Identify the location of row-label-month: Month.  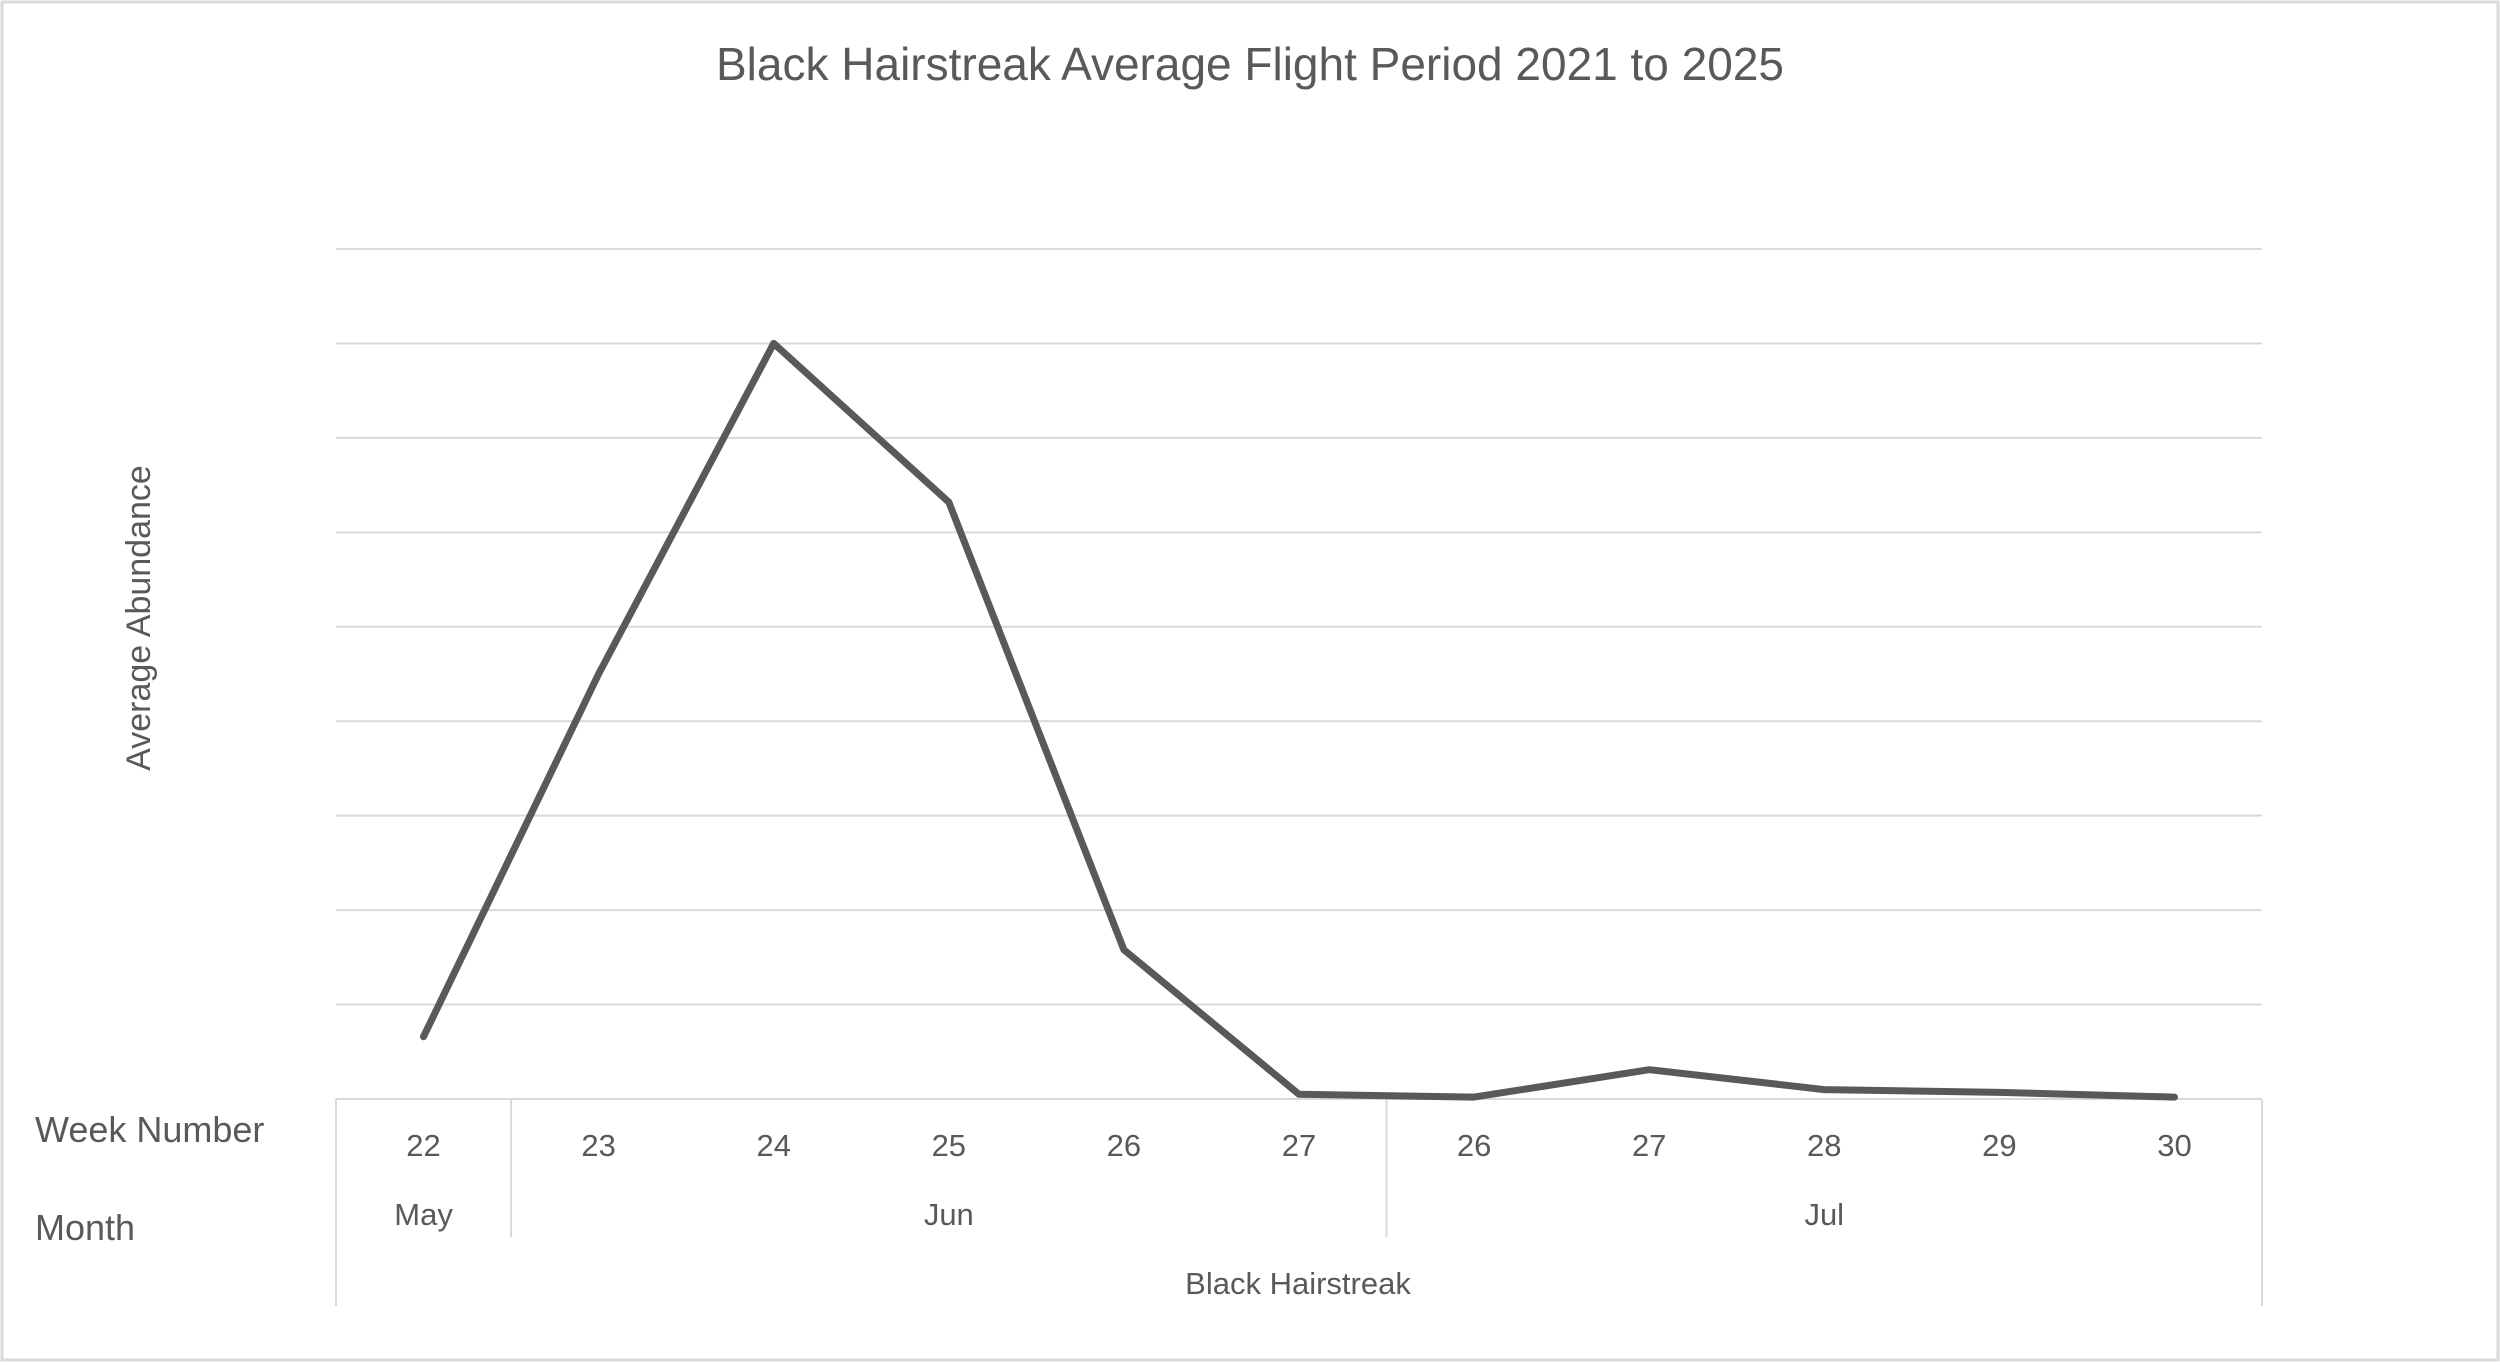
(85, 1227).